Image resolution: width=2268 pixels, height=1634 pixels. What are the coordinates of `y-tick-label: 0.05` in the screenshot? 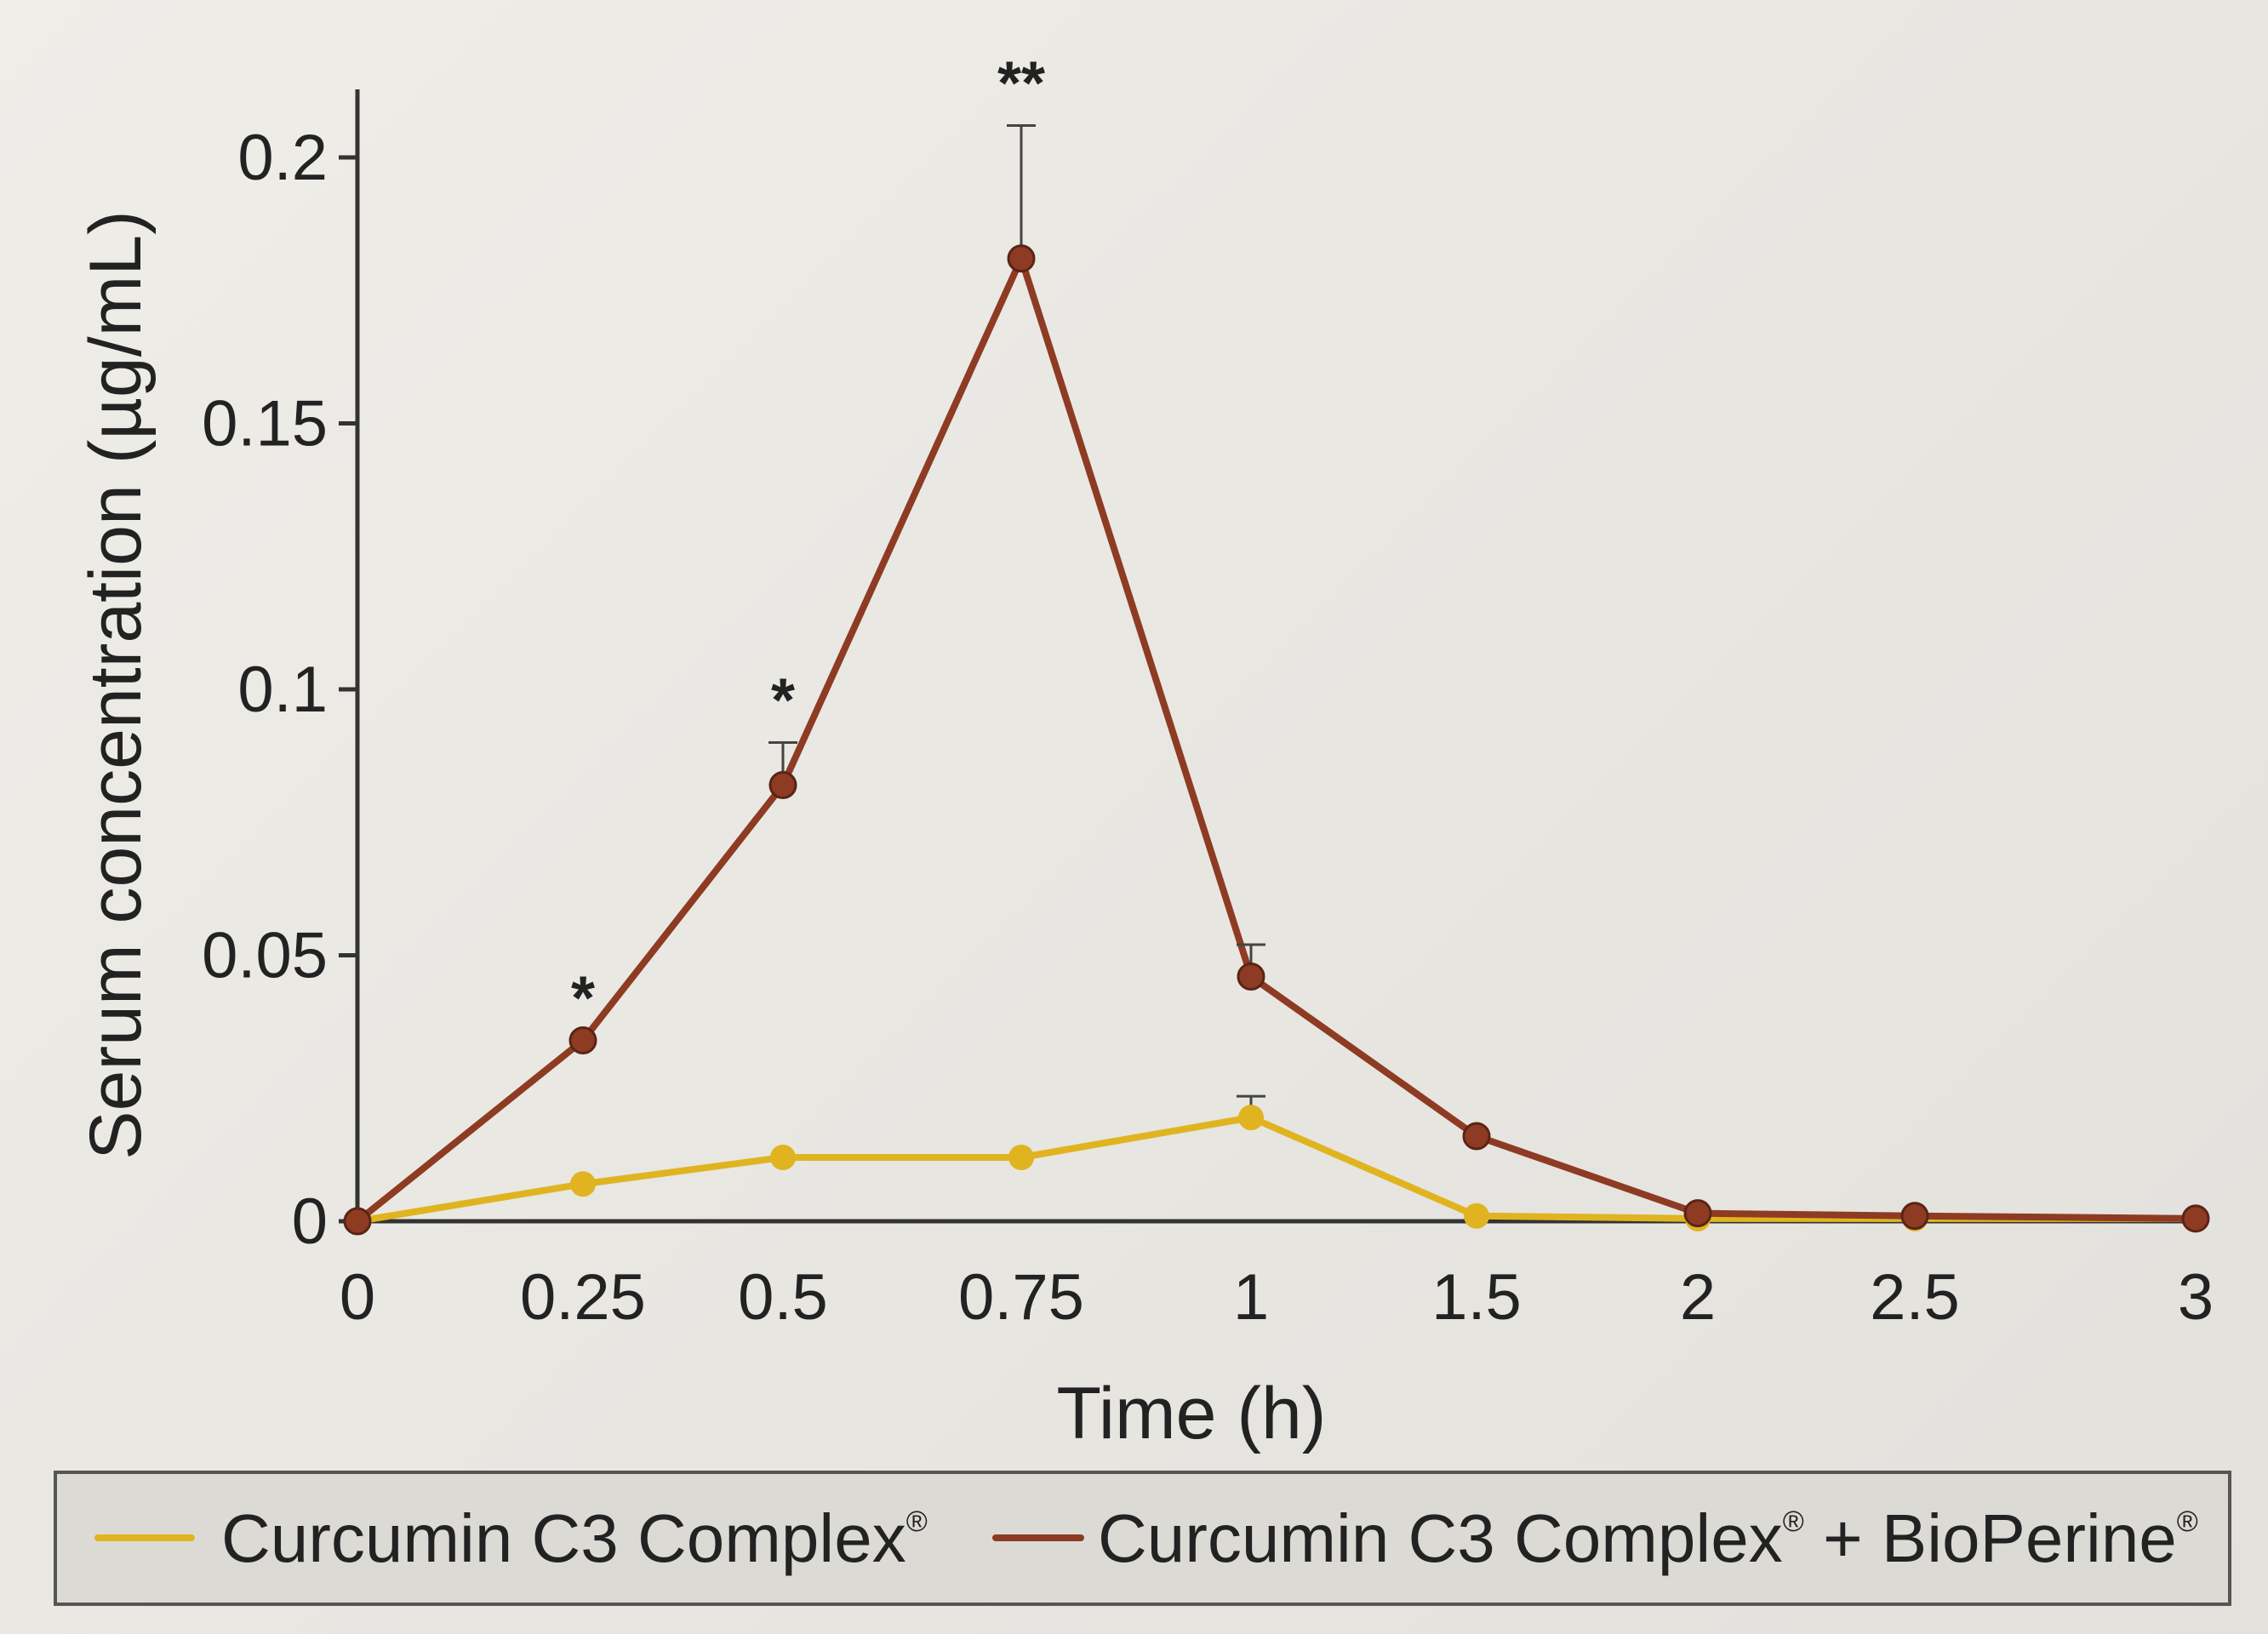 It's located at (265, 956).